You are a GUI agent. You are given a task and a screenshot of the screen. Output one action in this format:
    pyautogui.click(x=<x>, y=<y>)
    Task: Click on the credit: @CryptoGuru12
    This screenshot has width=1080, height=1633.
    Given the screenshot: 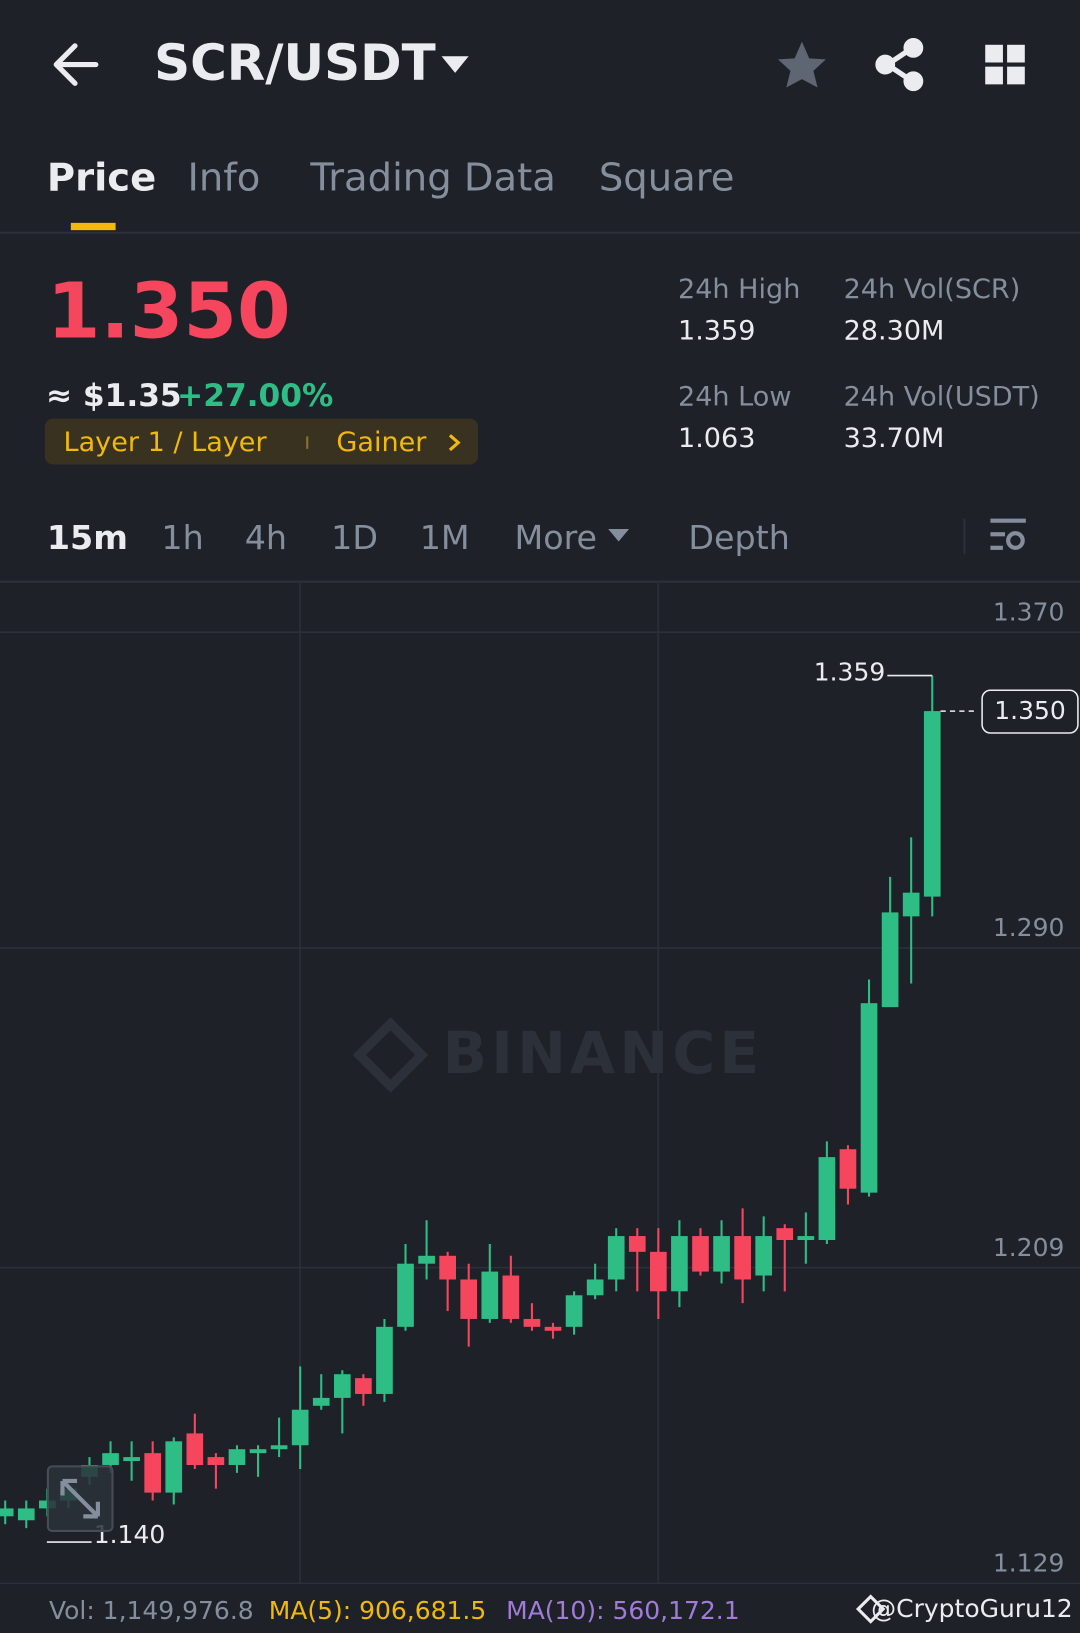 What is the action you would take?
    pyautogui.click(x=972, y=1608)
    